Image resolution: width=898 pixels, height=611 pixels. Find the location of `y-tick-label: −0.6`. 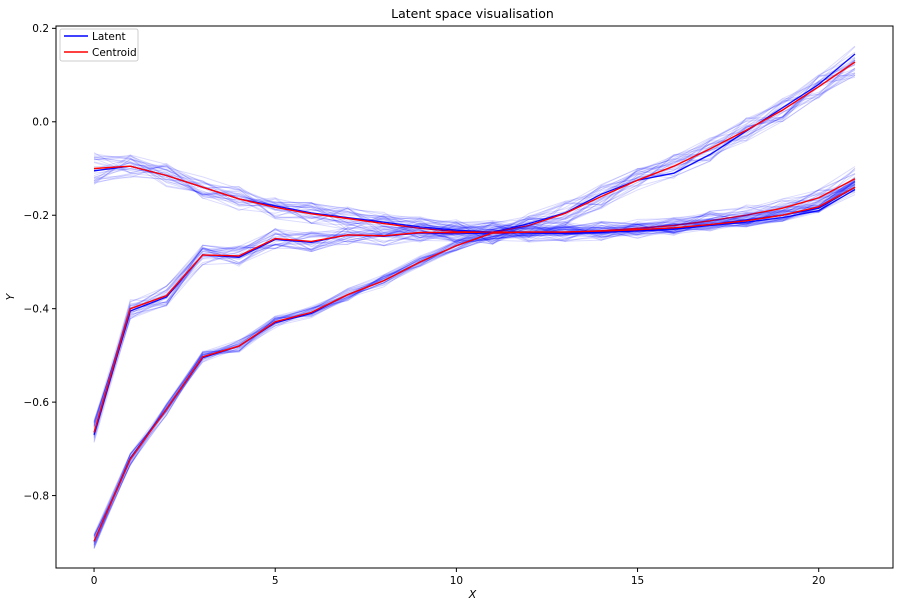

y-tick-label: −0.6 is located at coordinates (37, 403).